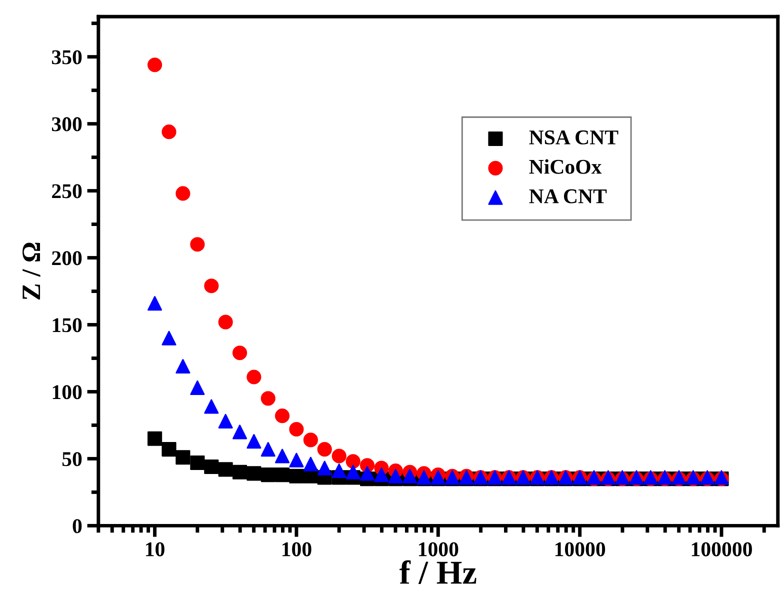  I want to click on y-tick-label: 150, so click(67, 325).